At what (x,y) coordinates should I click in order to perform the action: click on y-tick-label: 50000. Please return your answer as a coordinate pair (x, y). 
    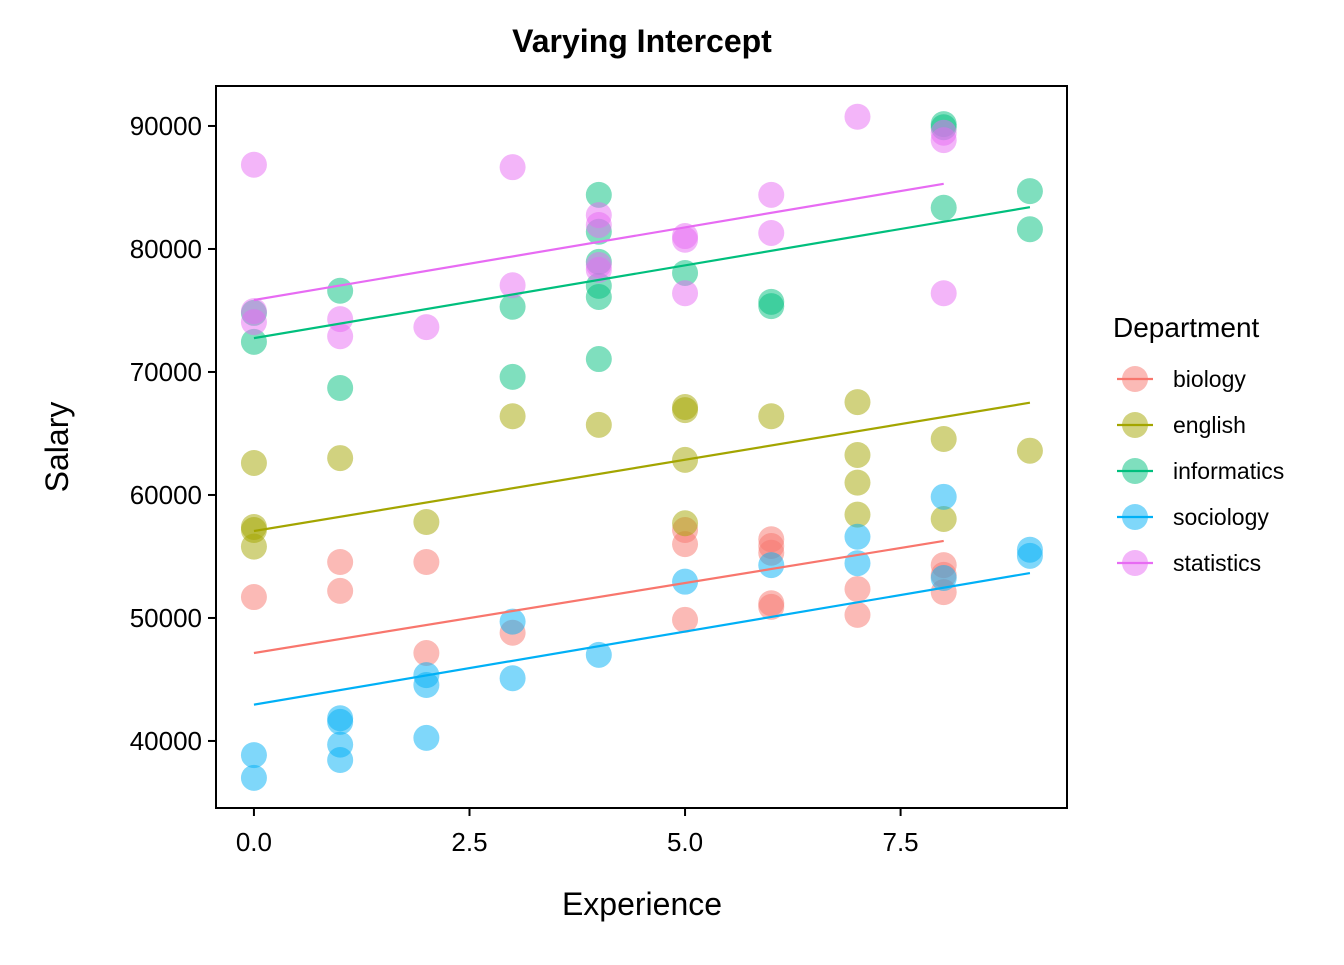
    Looking at the image, I should click on (166, 618).